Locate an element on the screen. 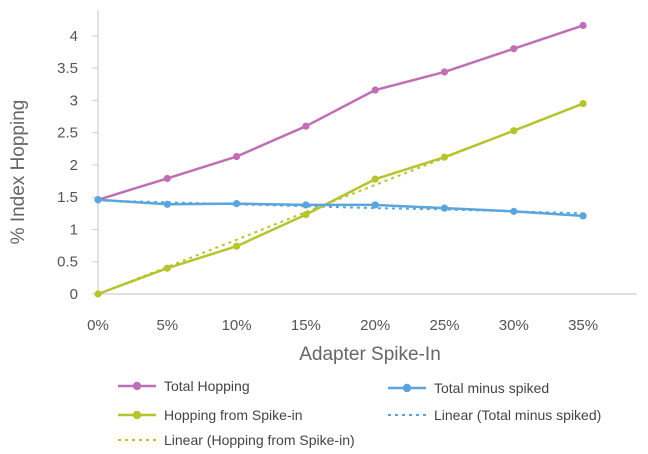 The height and width of the screenshot is (454, 648). x-tick-label: 35% is located at coordinates (583, 325).